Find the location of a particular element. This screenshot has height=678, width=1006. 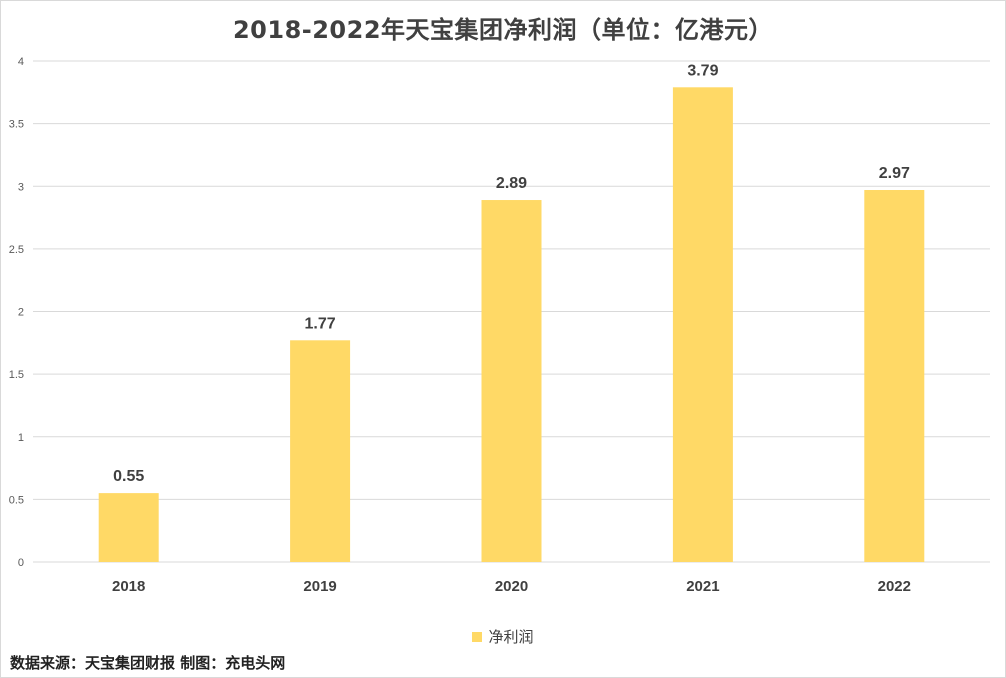

x-tick-label: 2020 is located at coordinates (511, 586).